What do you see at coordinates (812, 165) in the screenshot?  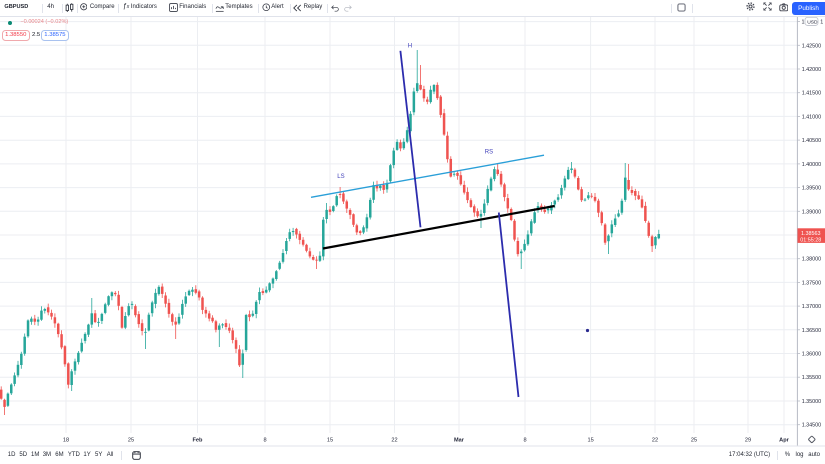 I see `svg-text: 1.40000` at bounding box center [812, 165].